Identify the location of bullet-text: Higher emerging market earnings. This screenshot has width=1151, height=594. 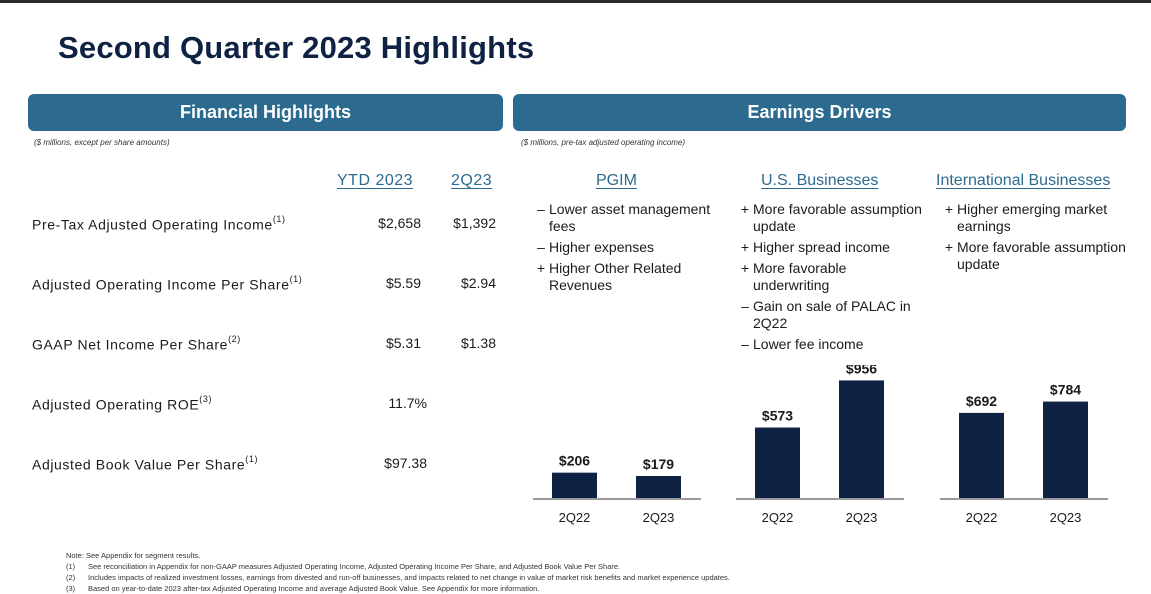
(1032, 217).